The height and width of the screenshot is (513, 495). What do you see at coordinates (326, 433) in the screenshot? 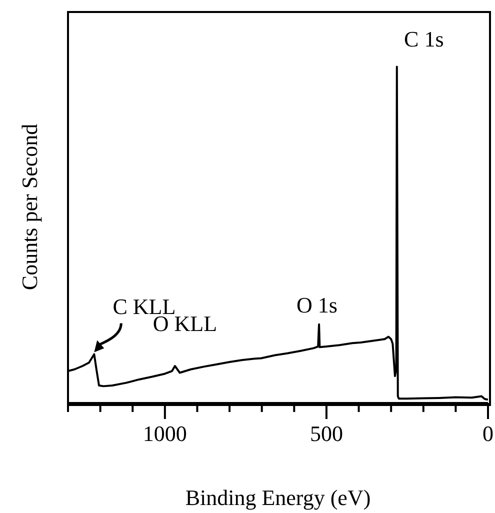
I see `x-tick-label: 500` at bounding box center [326, 433].